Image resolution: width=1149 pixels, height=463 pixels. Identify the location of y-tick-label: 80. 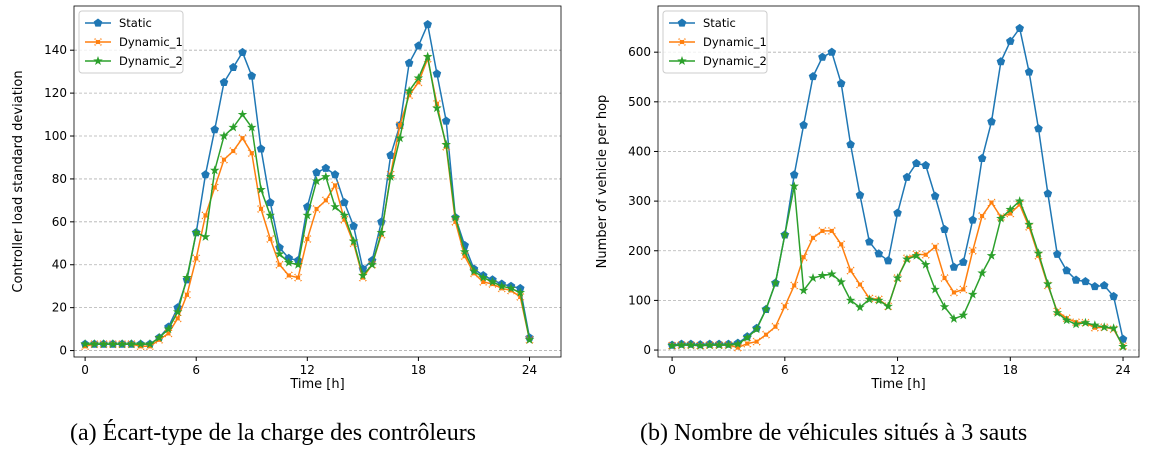
(59, 179).